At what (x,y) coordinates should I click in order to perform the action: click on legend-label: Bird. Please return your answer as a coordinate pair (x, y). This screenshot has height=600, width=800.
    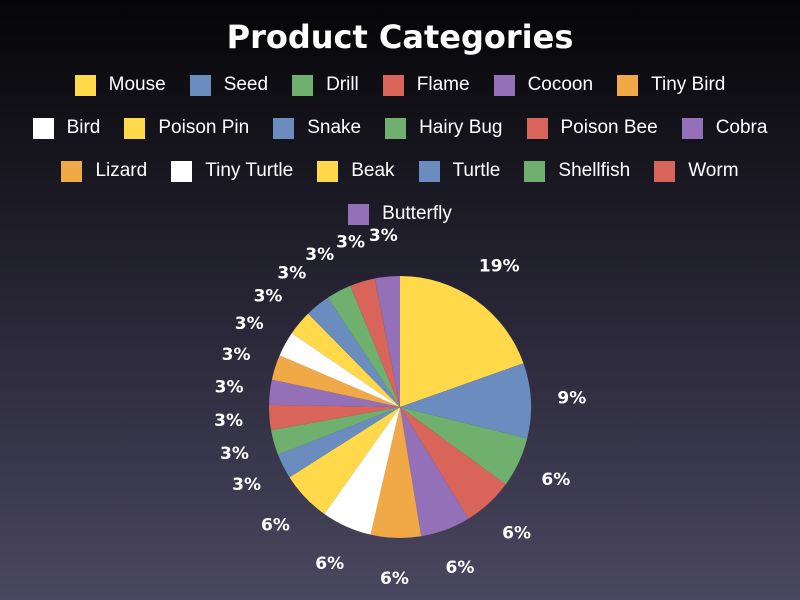
    Looking at the image, I should click on (83, 127).